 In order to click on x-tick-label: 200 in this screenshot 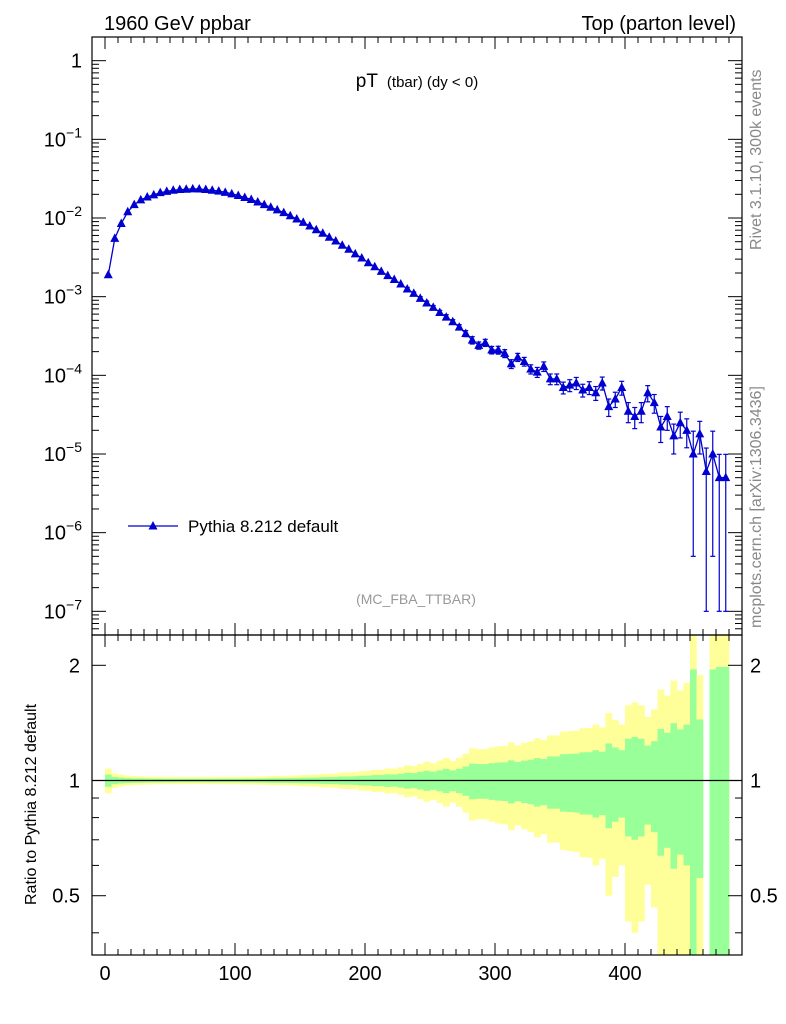, I will do `click(364, 974)`.